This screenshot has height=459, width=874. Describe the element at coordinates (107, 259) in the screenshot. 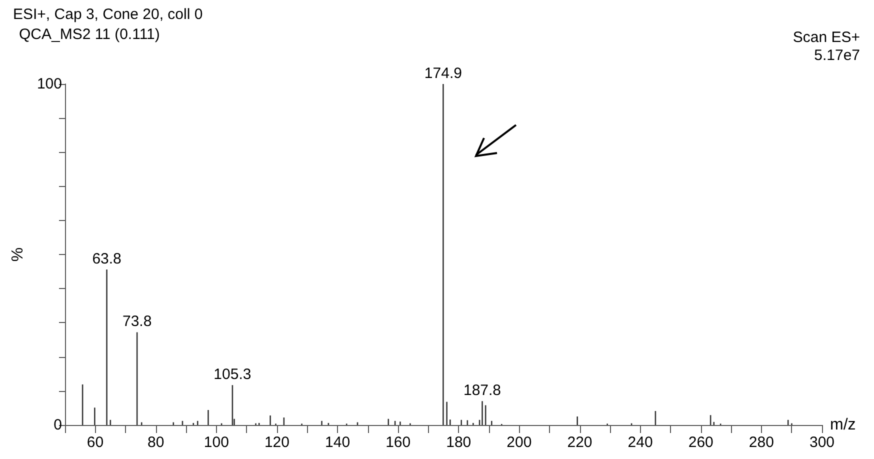

I see `annotation: 63.8` at that location.